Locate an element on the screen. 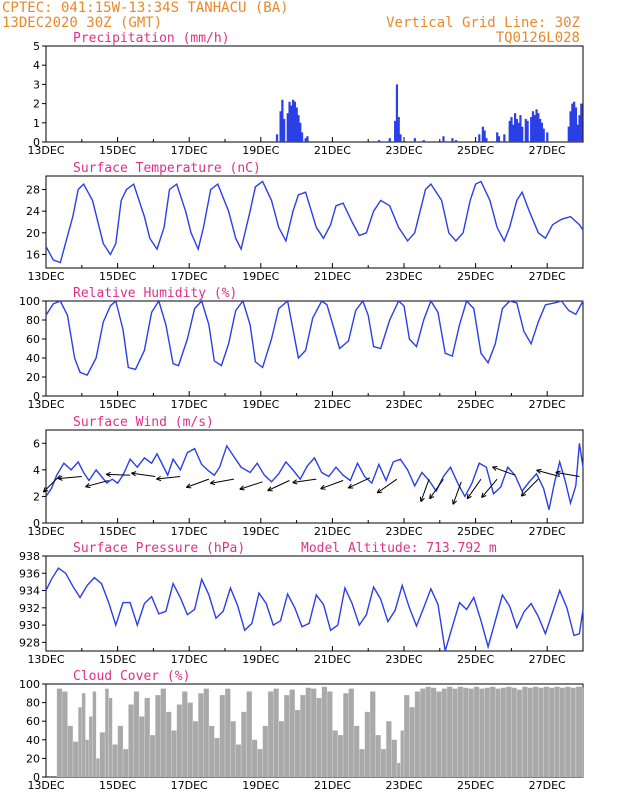 The height and width of the screenshot is (800, 618). y-tick-label: 932 is located at coordinates (29, 608).